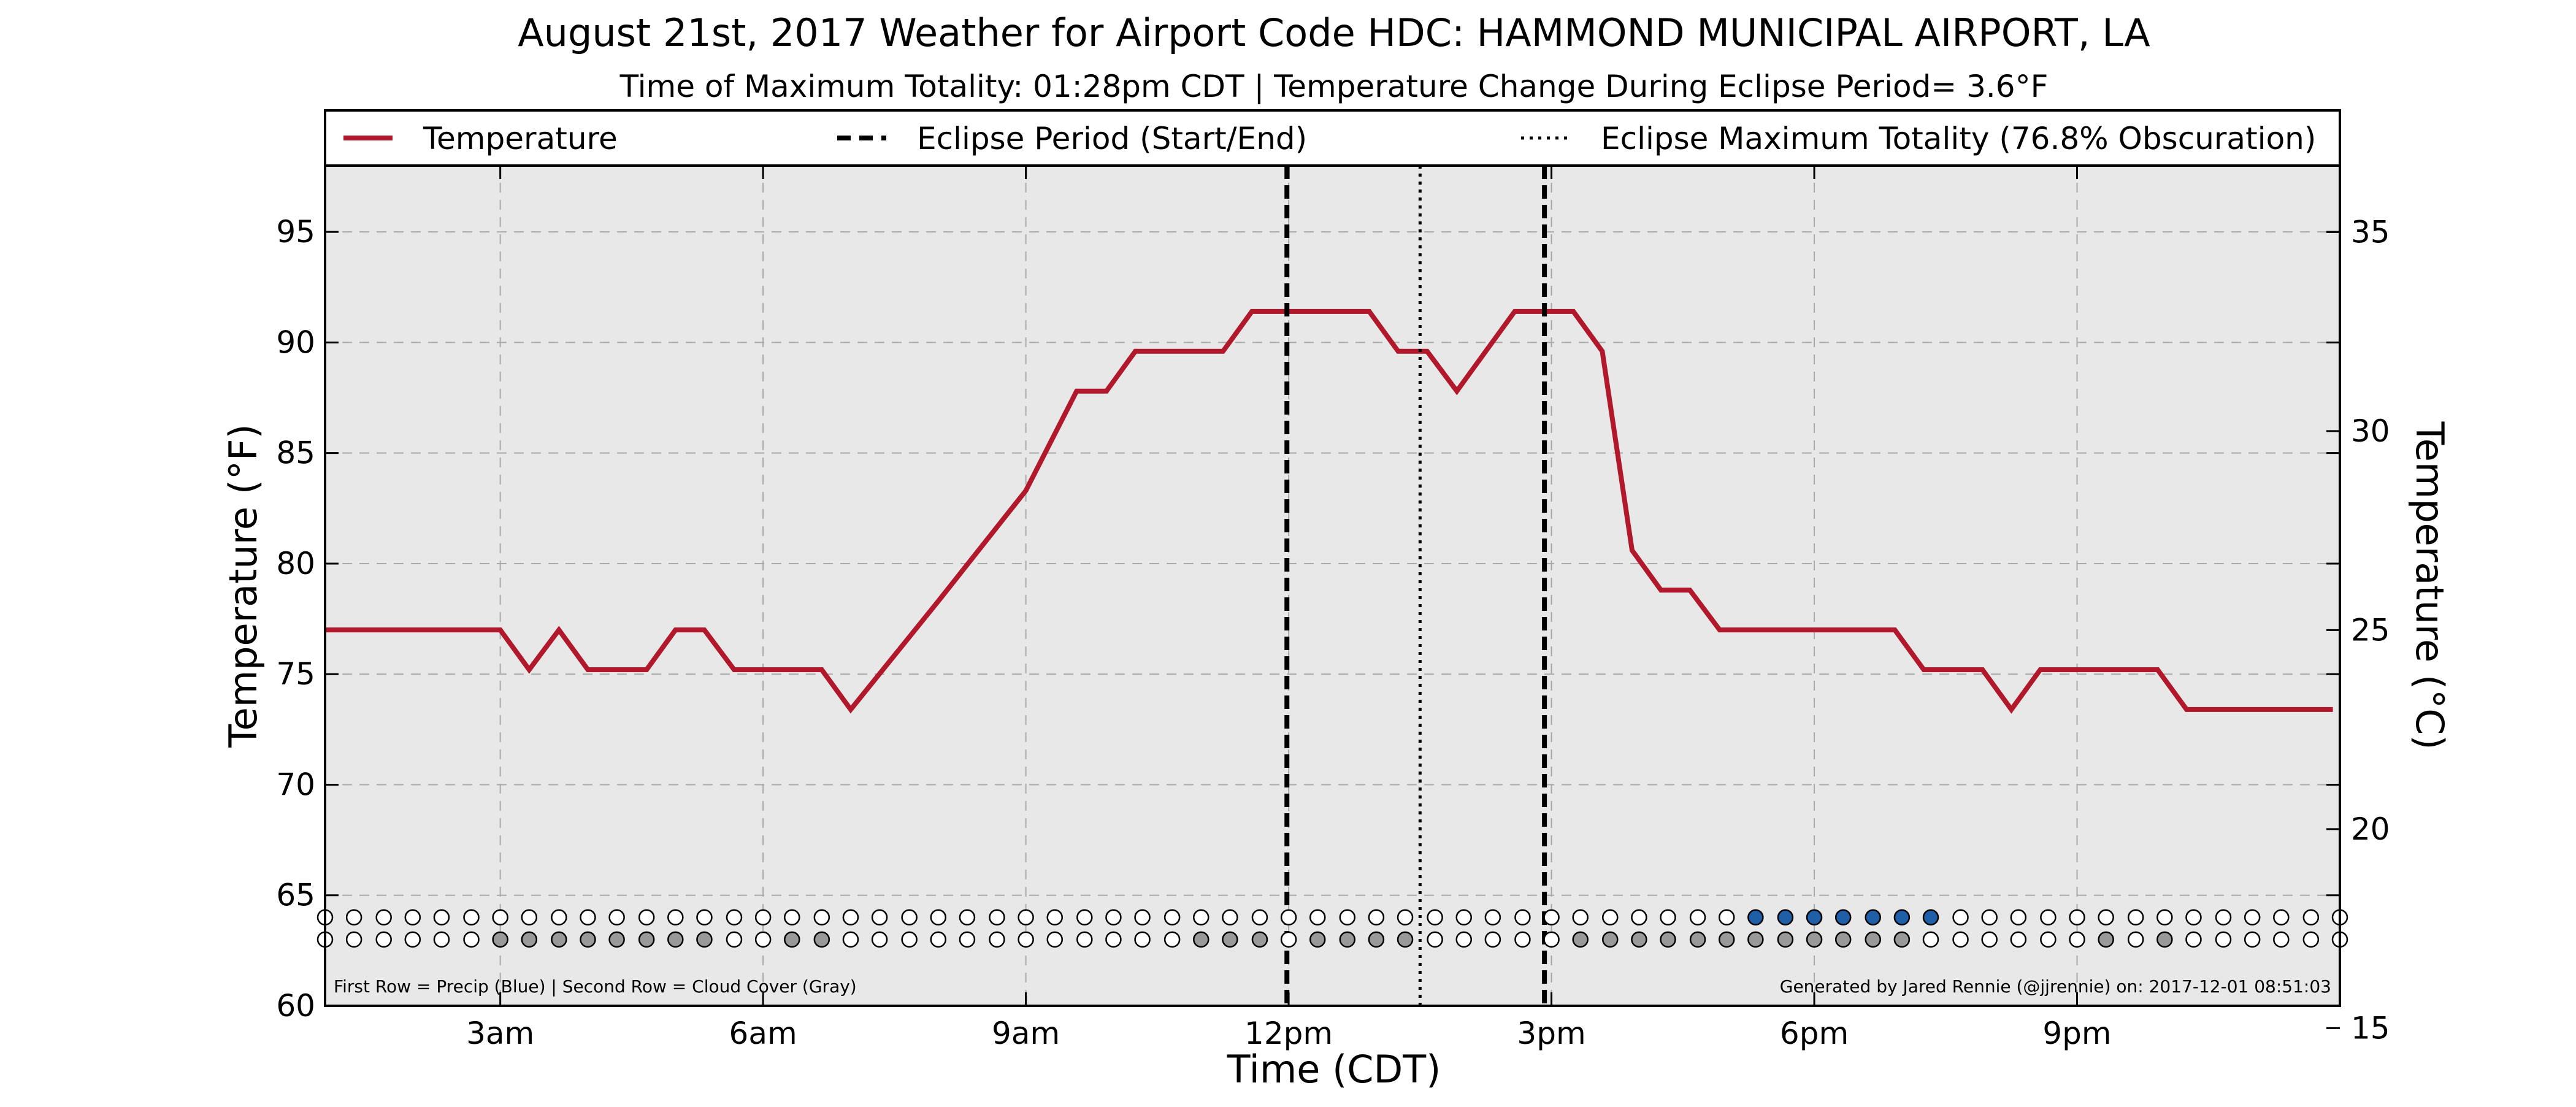 The image size is (2576, 1107). What do you see at coordinates (295, 674) in the screenshot?
I see `y-tick-label-left: 75` at bounding box center [295, 674].